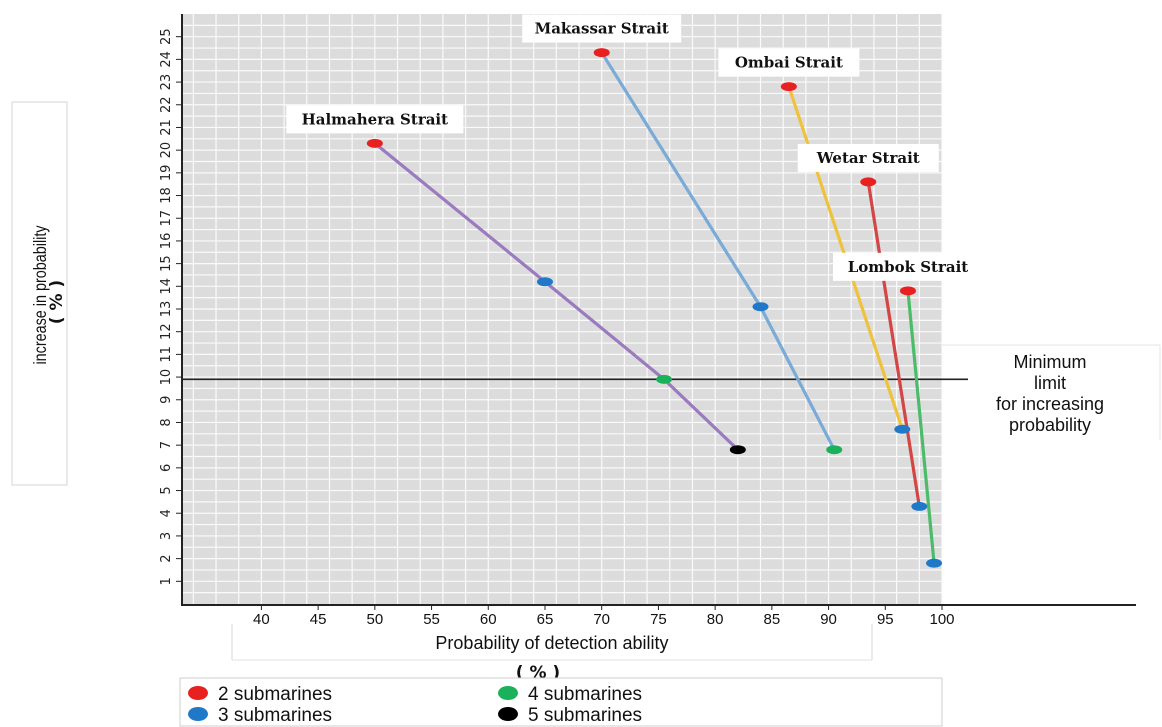 The width and height of the screenshot is (1162, 727). I want to click on y-axis-title: increase in probability ( % ), so click(39, 293).